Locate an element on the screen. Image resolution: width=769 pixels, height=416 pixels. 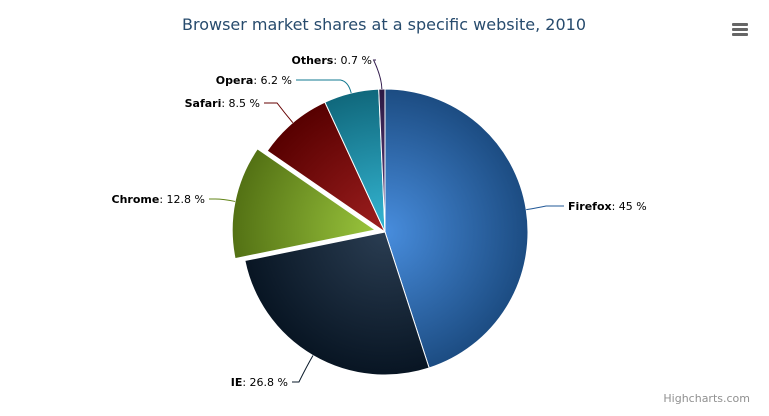
data-label-safari: Safari: 8.5 % is located at coordinates (222, 103).